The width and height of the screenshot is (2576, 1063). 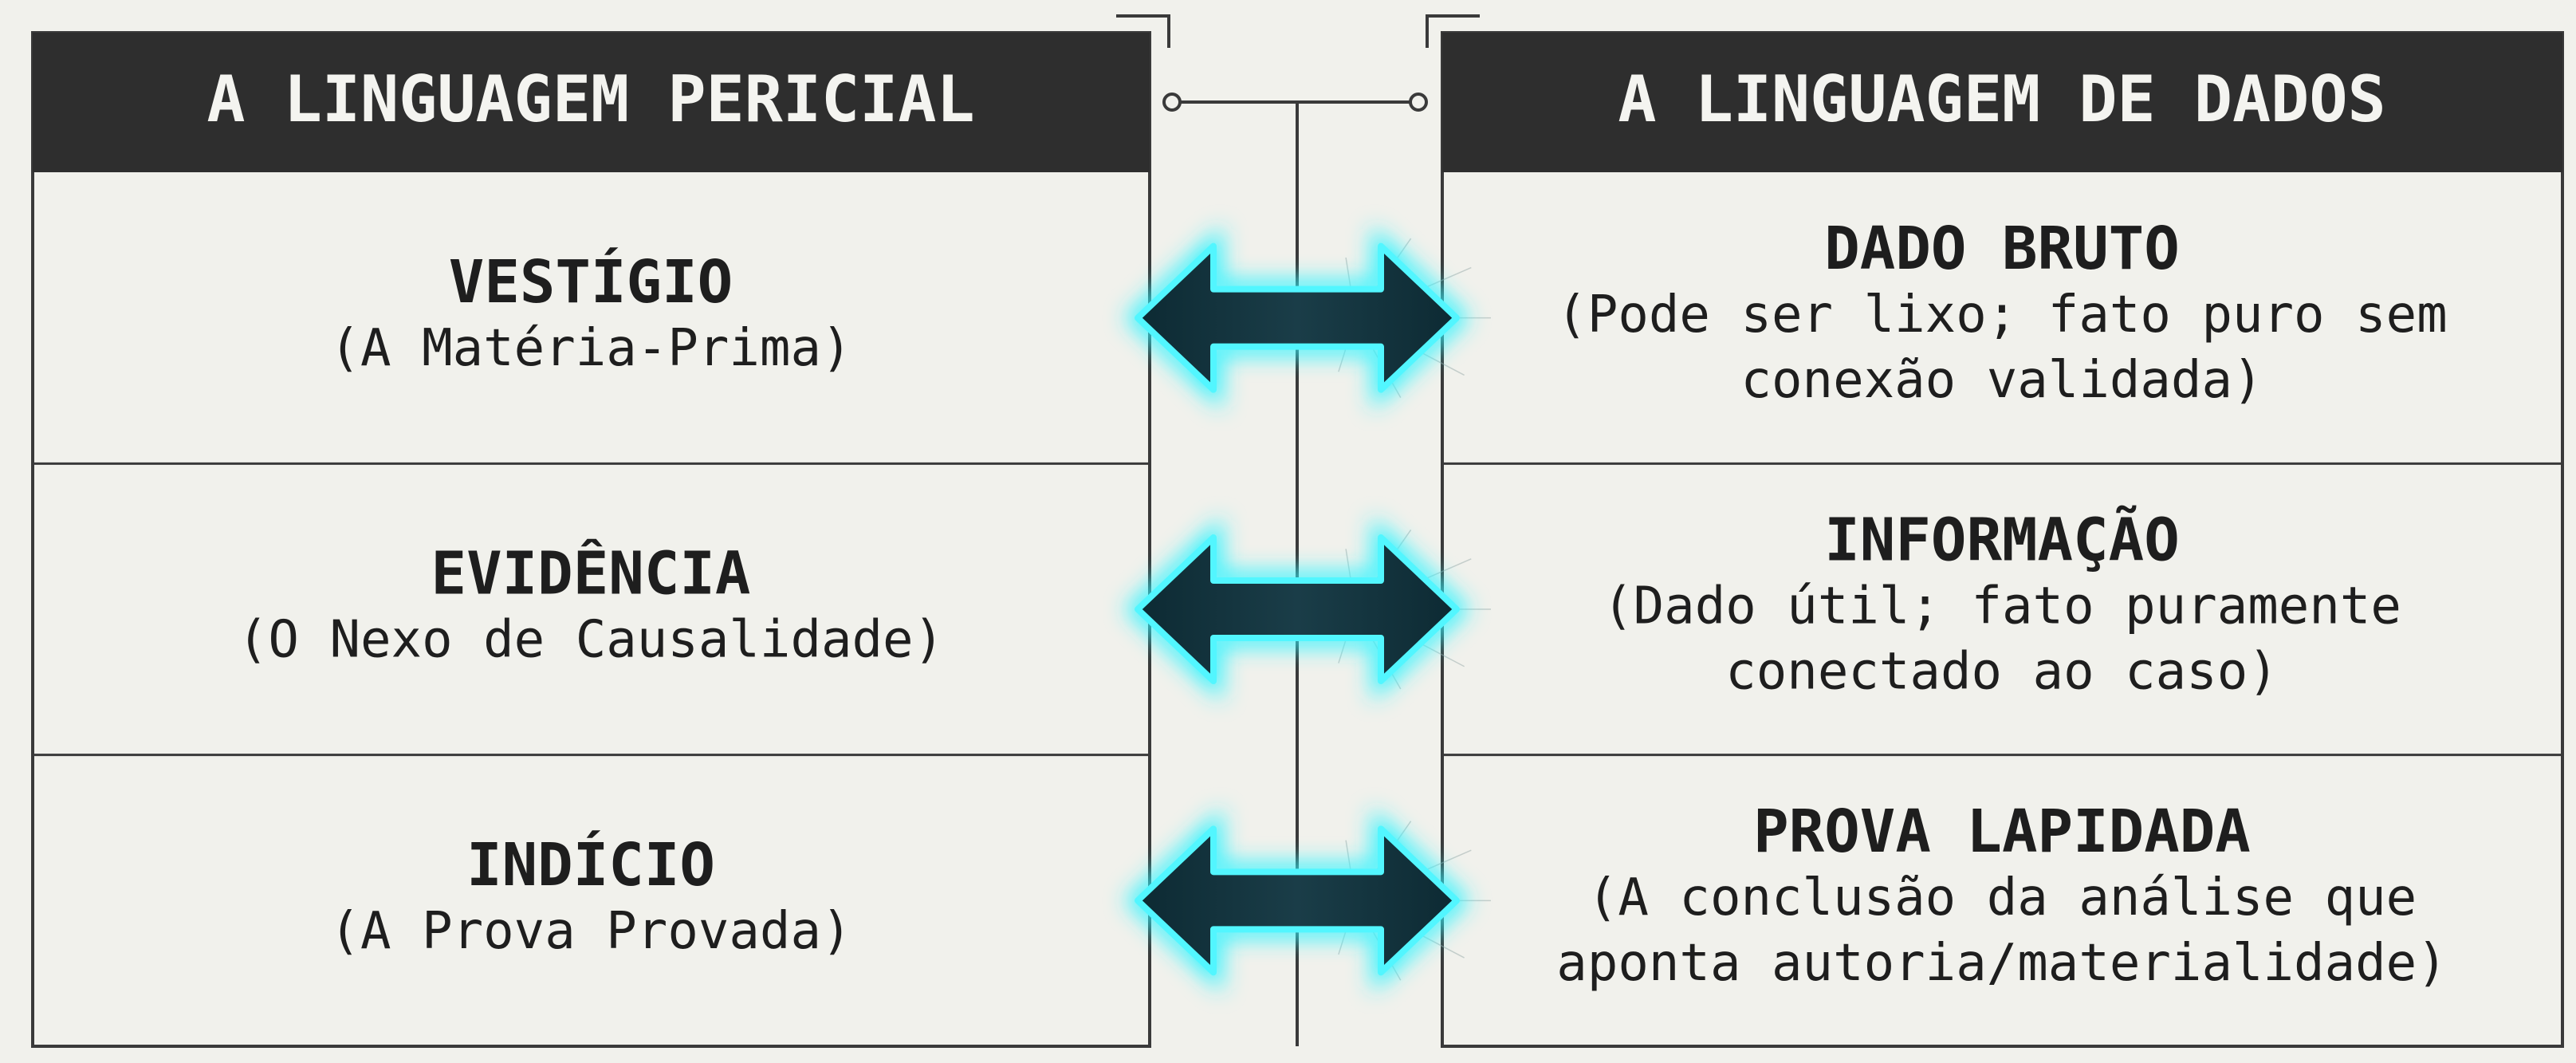 What do you see at coordinates (591, 573) in the screenshot?
I see `left-term: EVIDÊNCIA` at bounding box center [591, 573].